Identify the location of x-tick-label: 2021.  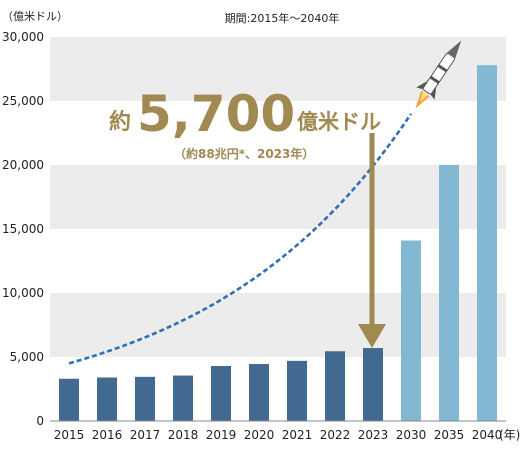
(297, 435).